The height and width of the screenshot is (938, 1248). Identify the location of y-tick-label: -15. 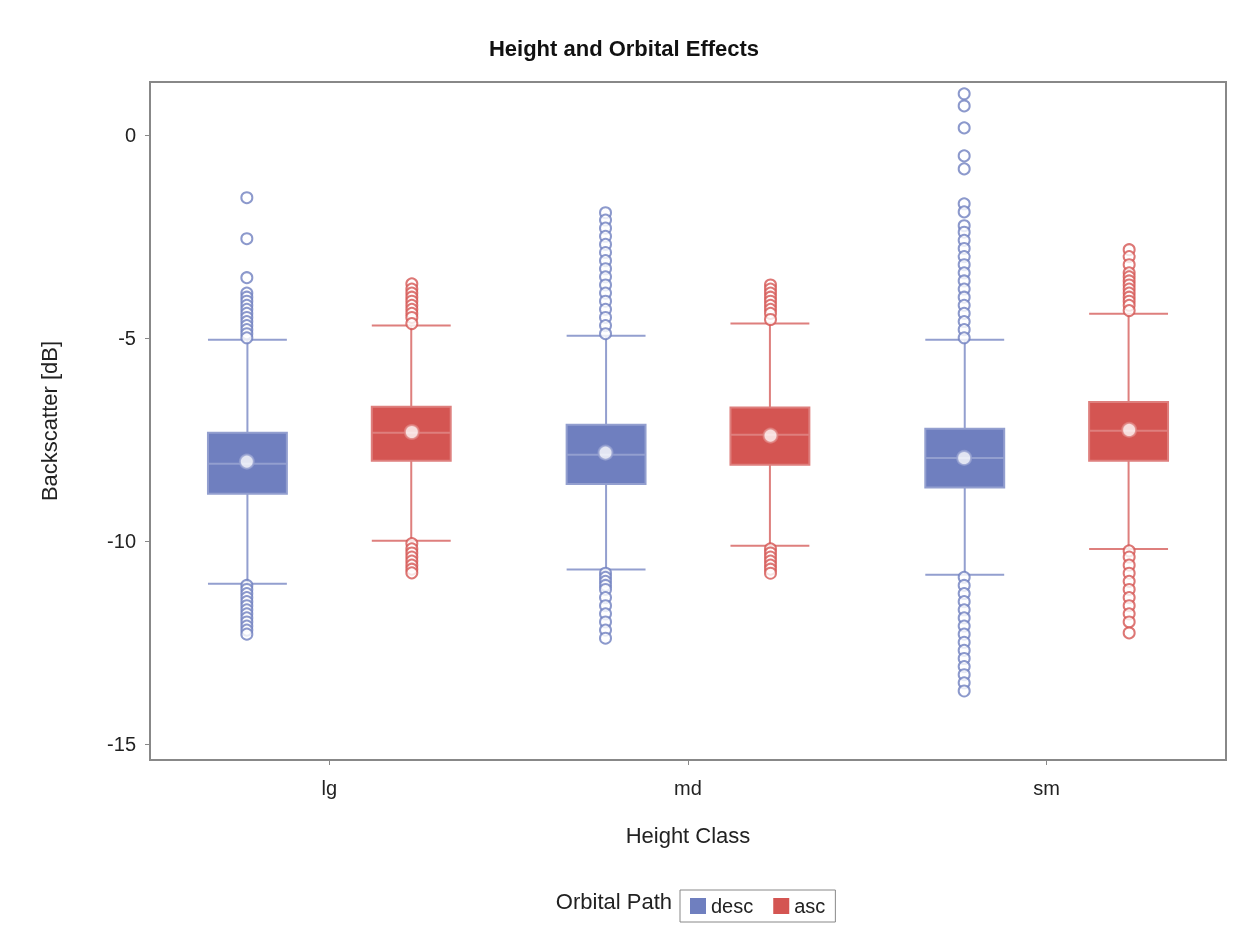
(121, 743).